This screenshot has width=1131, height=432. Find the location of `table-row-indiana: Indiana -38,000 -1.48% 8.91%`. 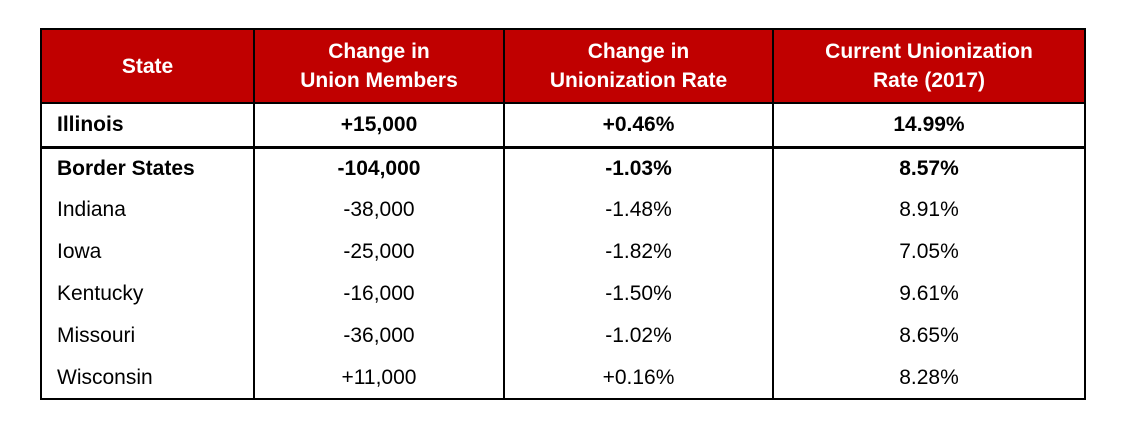

table-row-indiana: Indiana -38,000 -1.48% 8.91% is located at coordinates (563, 210).